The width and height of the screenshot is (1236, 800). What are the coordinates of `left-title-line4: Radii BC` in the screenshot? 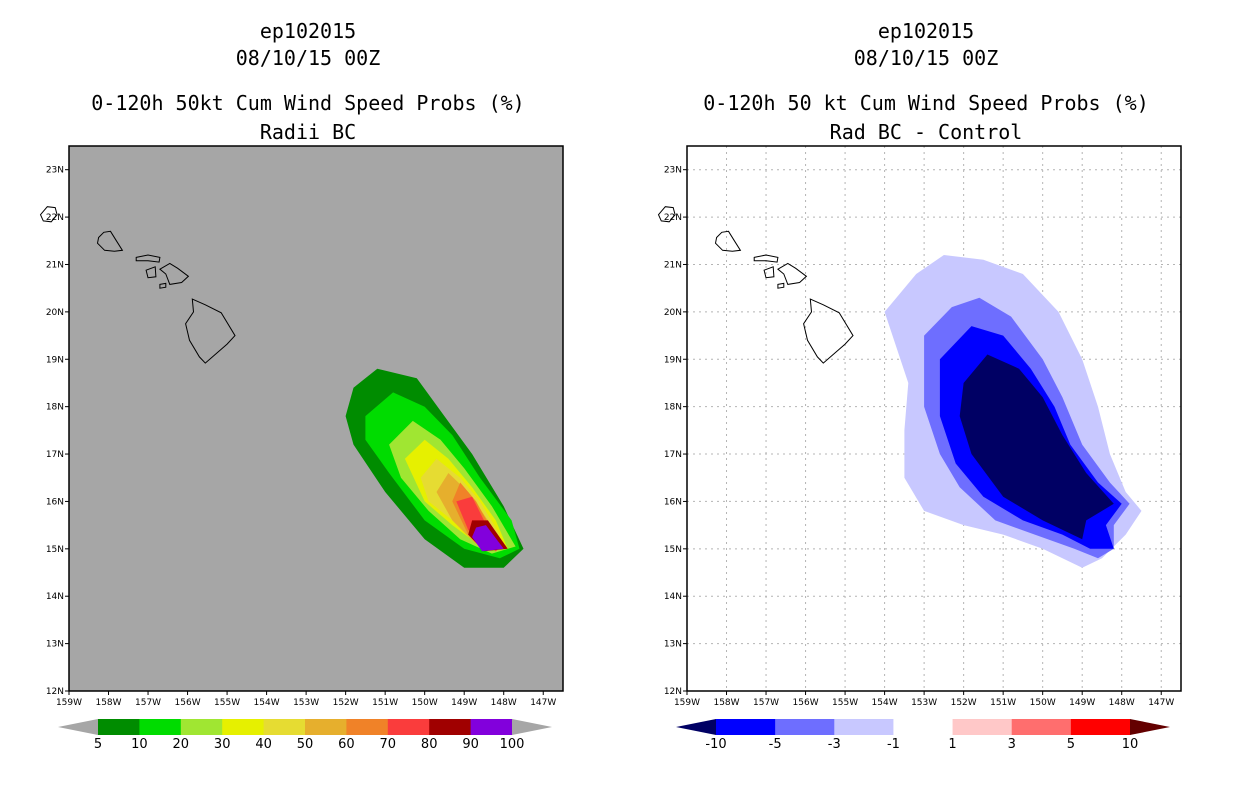 It's located at (308, 132).